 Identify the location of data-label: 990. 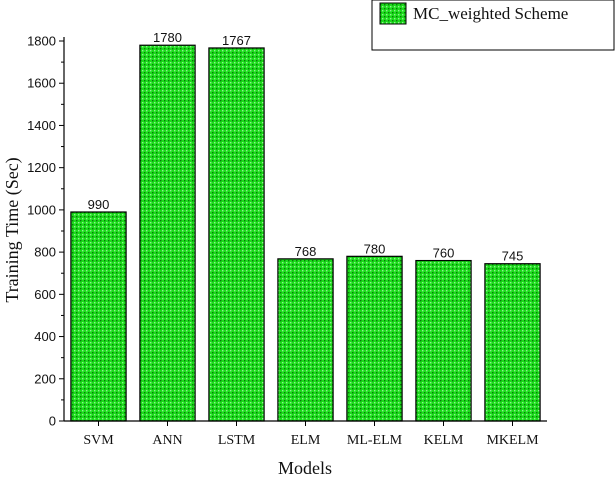
(99, 204).